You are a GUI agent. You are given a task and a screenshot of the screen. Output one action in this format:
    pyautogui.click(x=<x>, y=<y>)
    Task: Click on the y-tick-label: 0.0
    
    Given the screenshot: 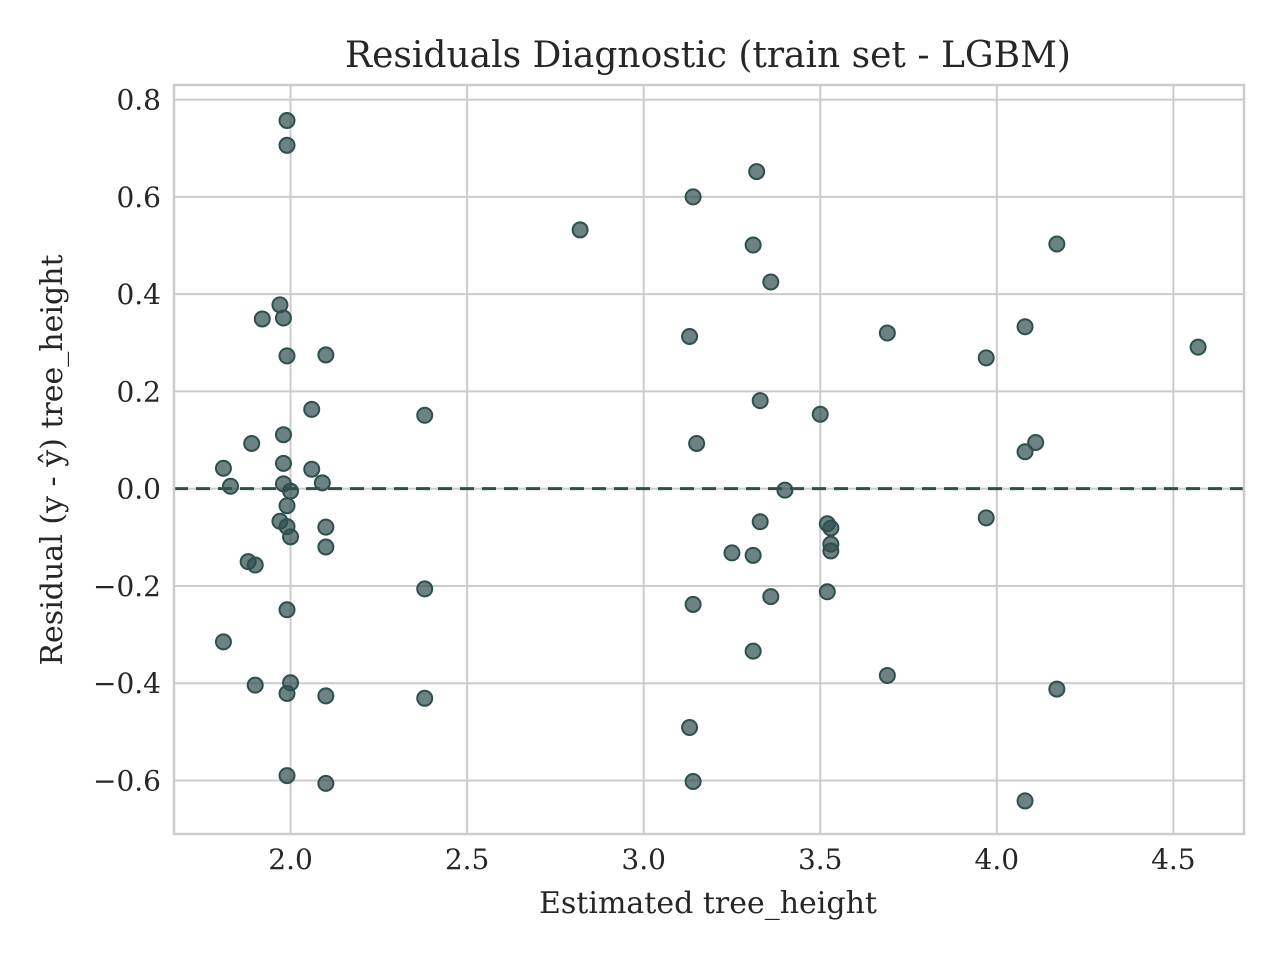 What is the action you would take?
    pyautogui.click(x=138, y=489)
    